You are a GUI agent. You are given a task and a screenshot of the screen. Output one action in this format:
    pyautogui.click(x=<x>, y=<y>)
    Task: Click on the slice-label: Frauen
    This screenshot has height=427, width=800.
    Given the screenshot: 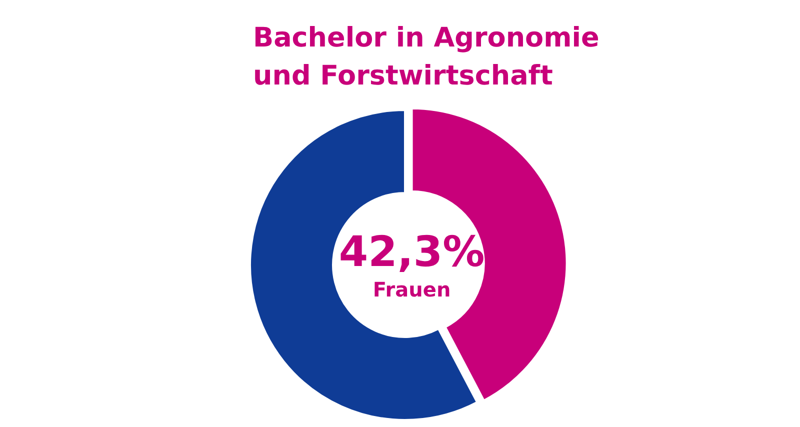 What is the action you would take?
    pyautogui.click(x=411, y=289)
    